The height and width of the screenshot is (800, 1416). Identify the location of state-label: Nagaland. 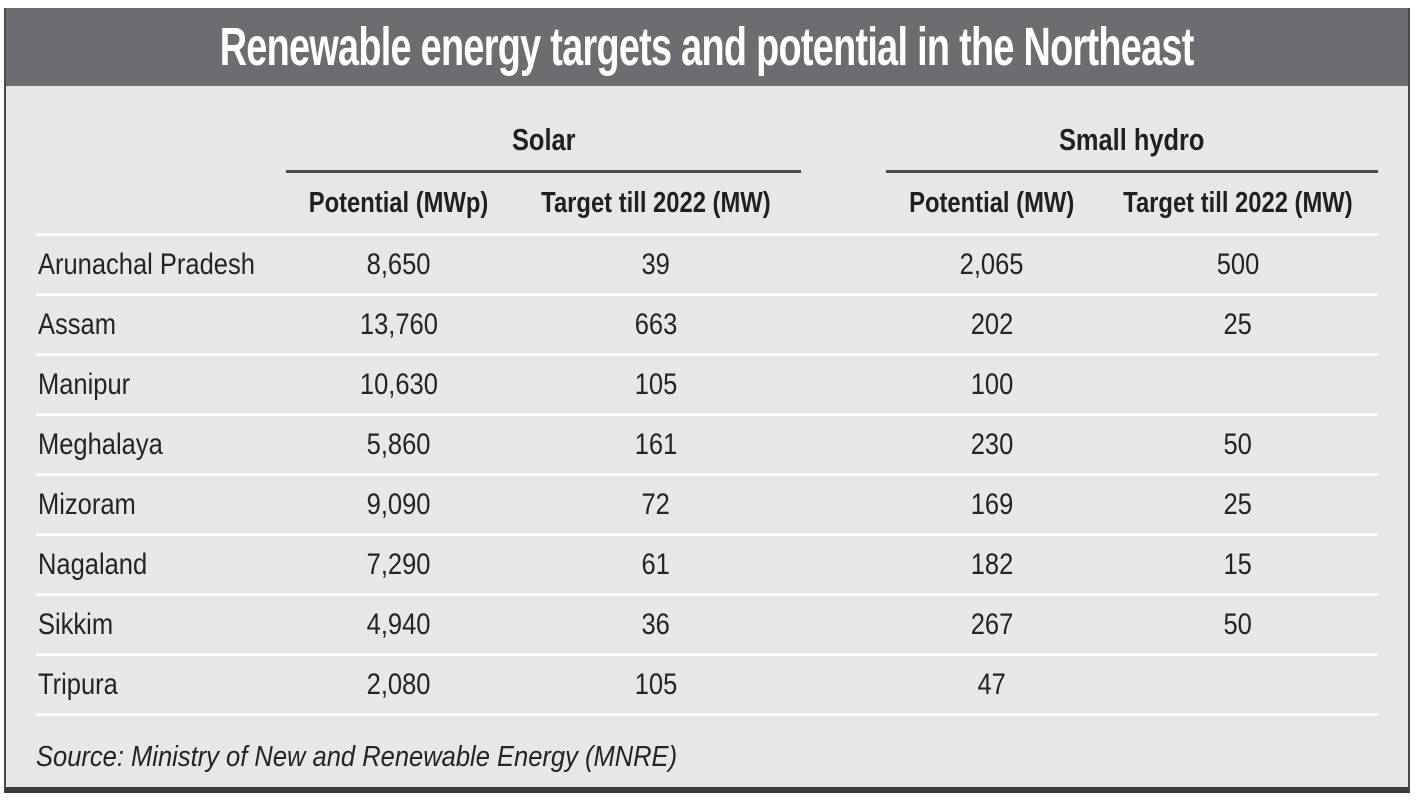
(93, 564).